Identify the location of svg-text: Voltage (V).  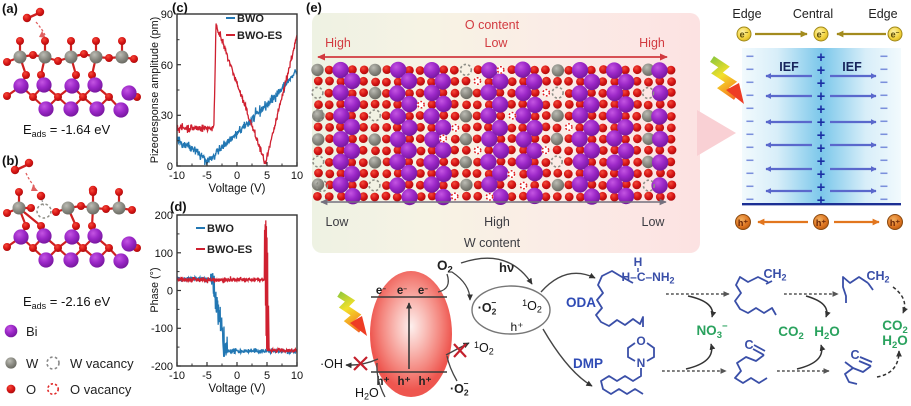
(237, 189).